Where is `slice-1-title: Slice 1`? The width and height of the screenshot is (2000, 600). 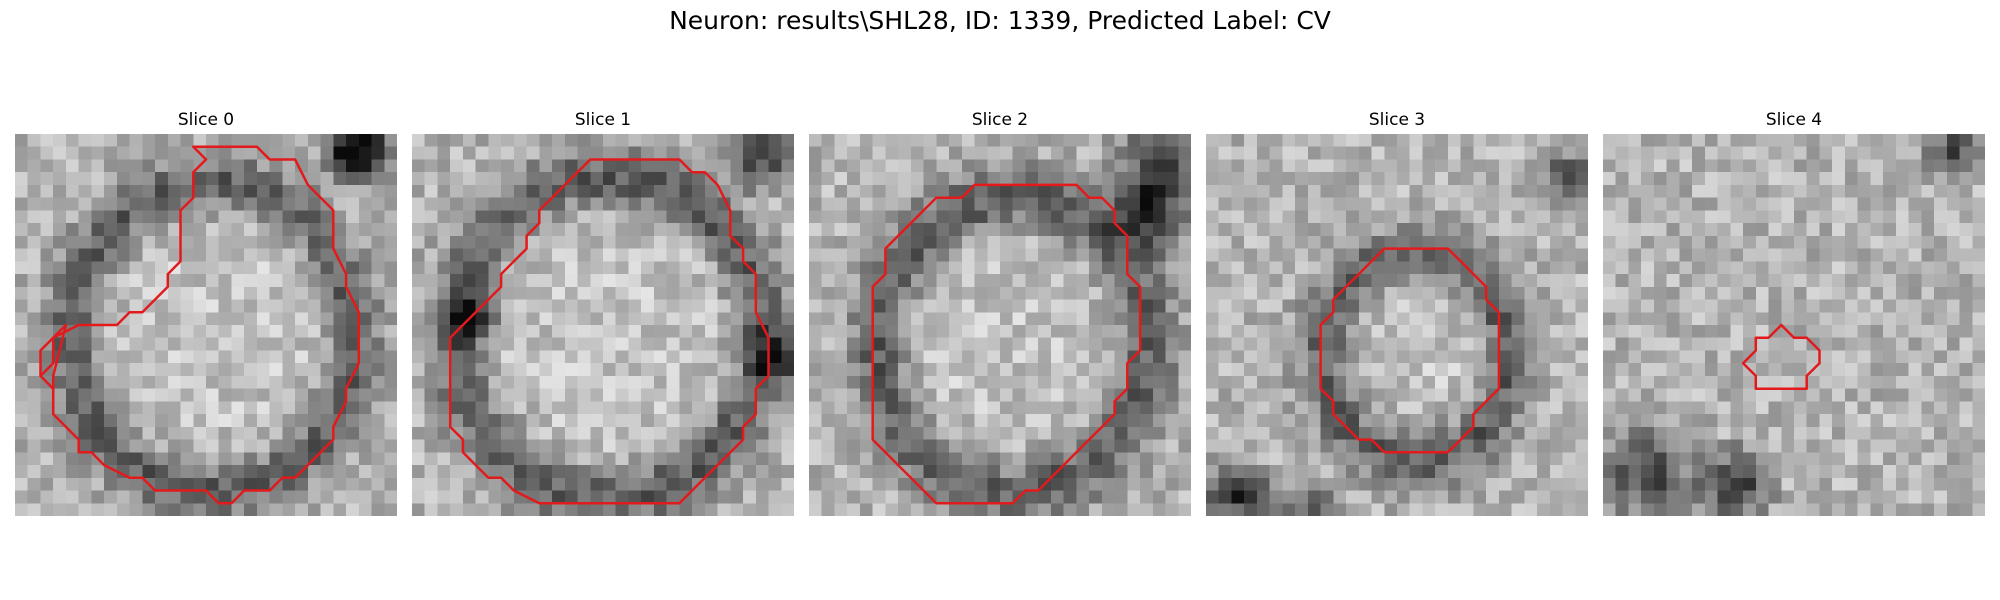
slice-1-title: Slice 1 is located at coordinates (603, 120).